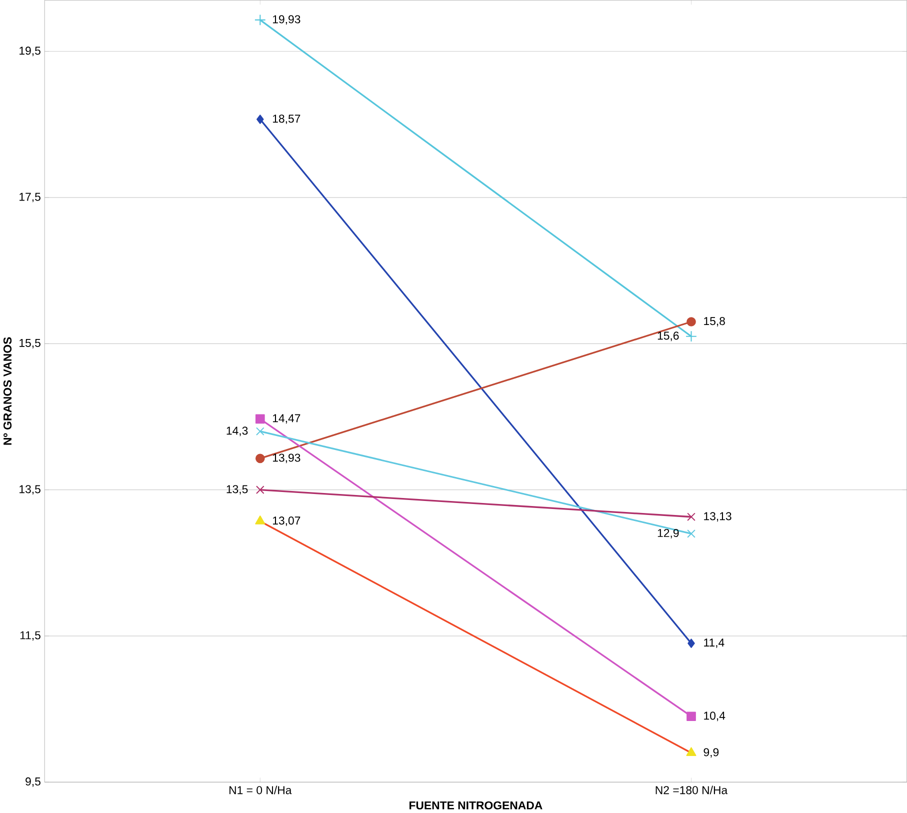  What do you see at coordinates (30, 343) in the screenshot?
I see `y-tick-label: 15,5` at bounding box center [30, 343].